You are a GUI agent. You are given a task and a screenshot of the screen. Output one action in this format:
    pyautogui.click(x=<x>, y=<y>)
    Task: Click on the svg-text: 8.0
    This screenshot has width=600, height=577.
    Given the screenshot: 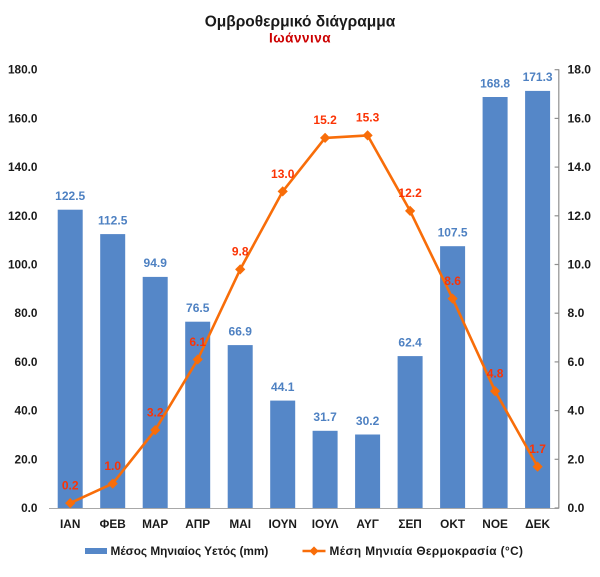 What is the action you would take?
    pyautogui.click(x=576, y=313)
    